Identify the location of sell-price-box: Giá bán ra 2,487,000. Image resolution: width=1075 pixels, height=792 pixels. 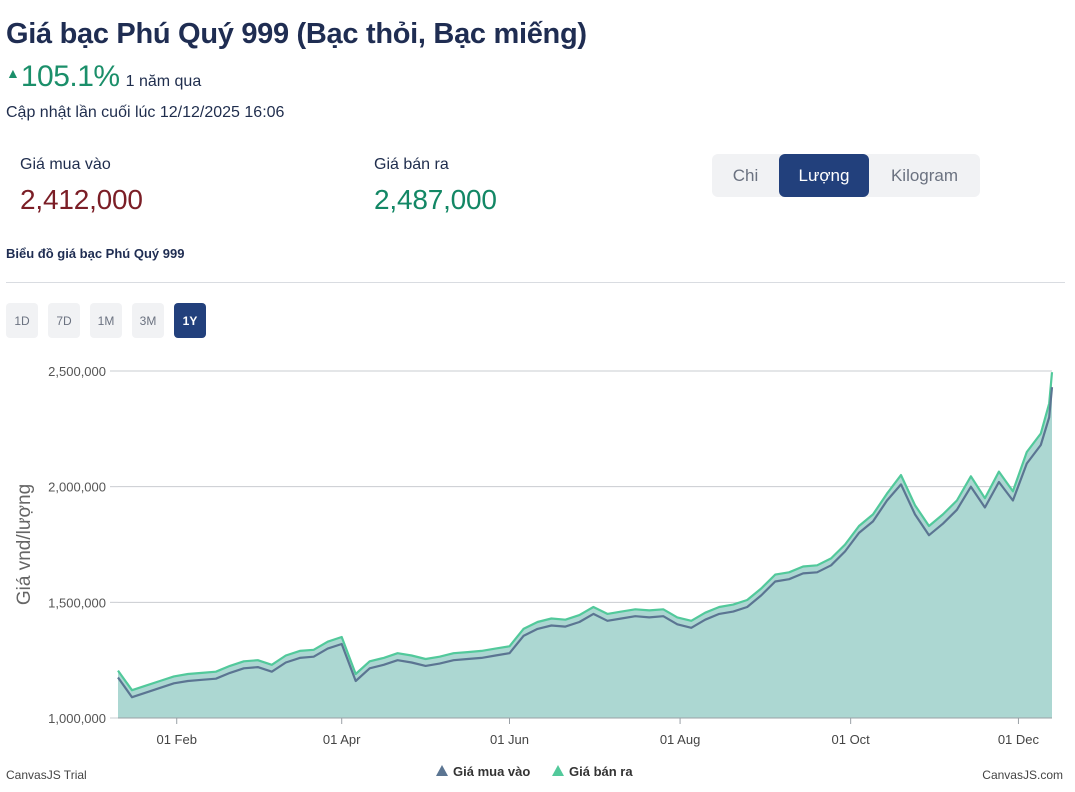
(435, 186).